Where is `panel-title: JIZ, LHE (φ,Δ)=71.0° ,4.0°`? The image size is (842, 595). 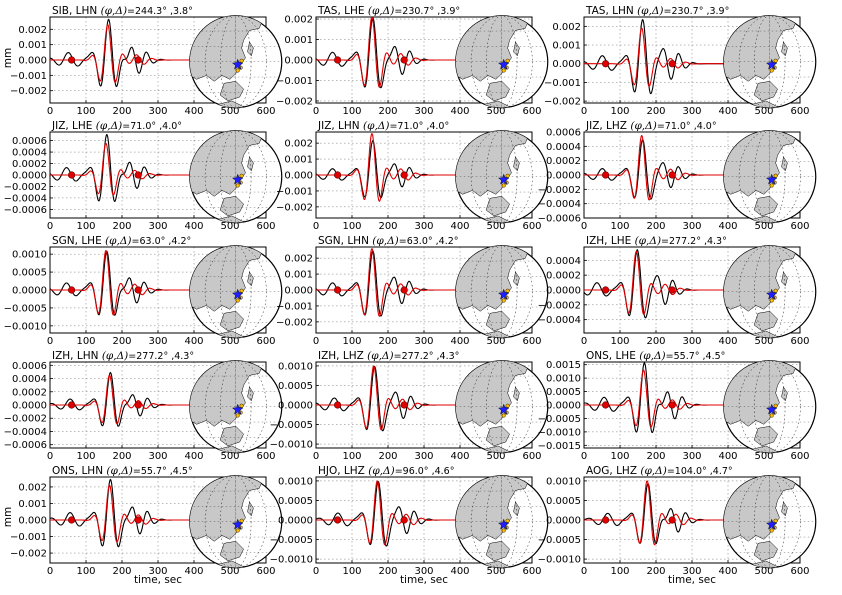 panel-title: JIZ, LHE (φ,Δ)=71.0° ,4.0° is located at coordinates (116, 126).